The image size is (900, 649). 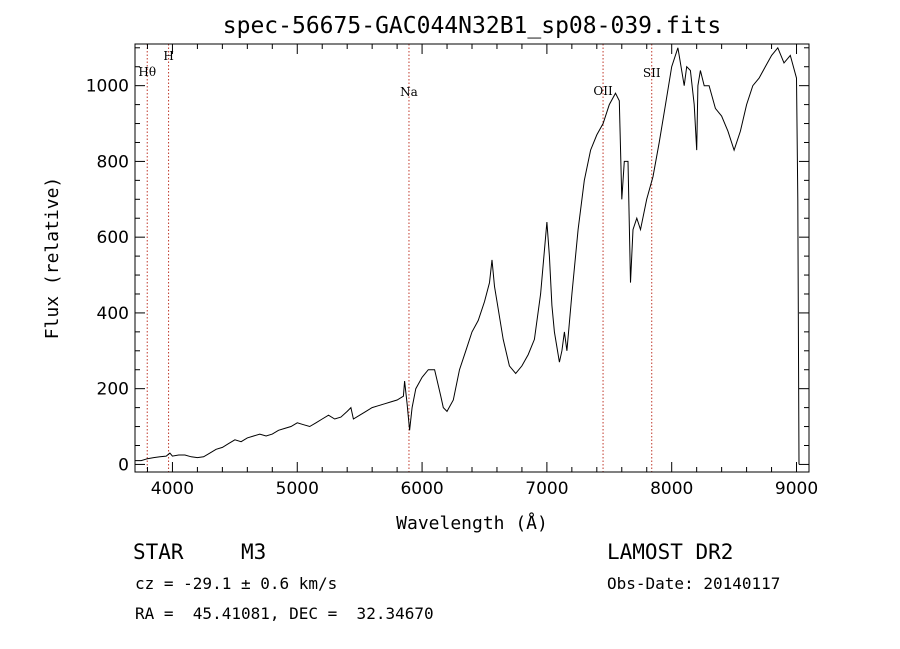 I want to click on line-marker-label: H, so click(x=168, y=56).